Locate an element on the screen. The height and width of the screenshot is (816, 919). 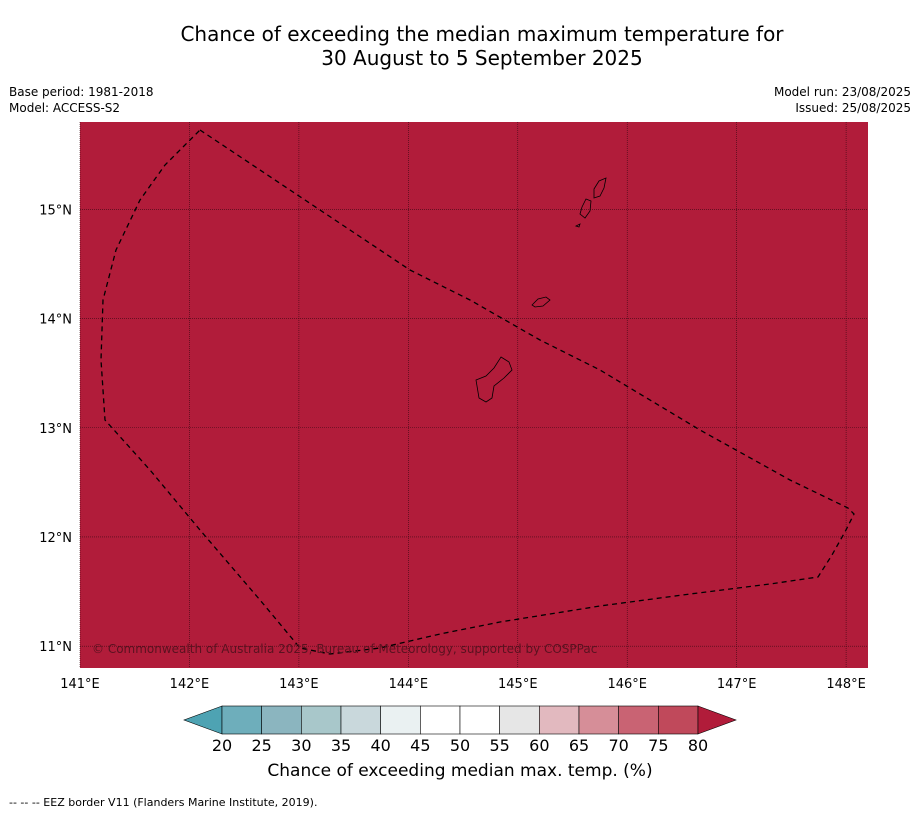
latitude-labels: 15°N 14°N 13°N 12°N 11°N is located at coordinates (55, 429).